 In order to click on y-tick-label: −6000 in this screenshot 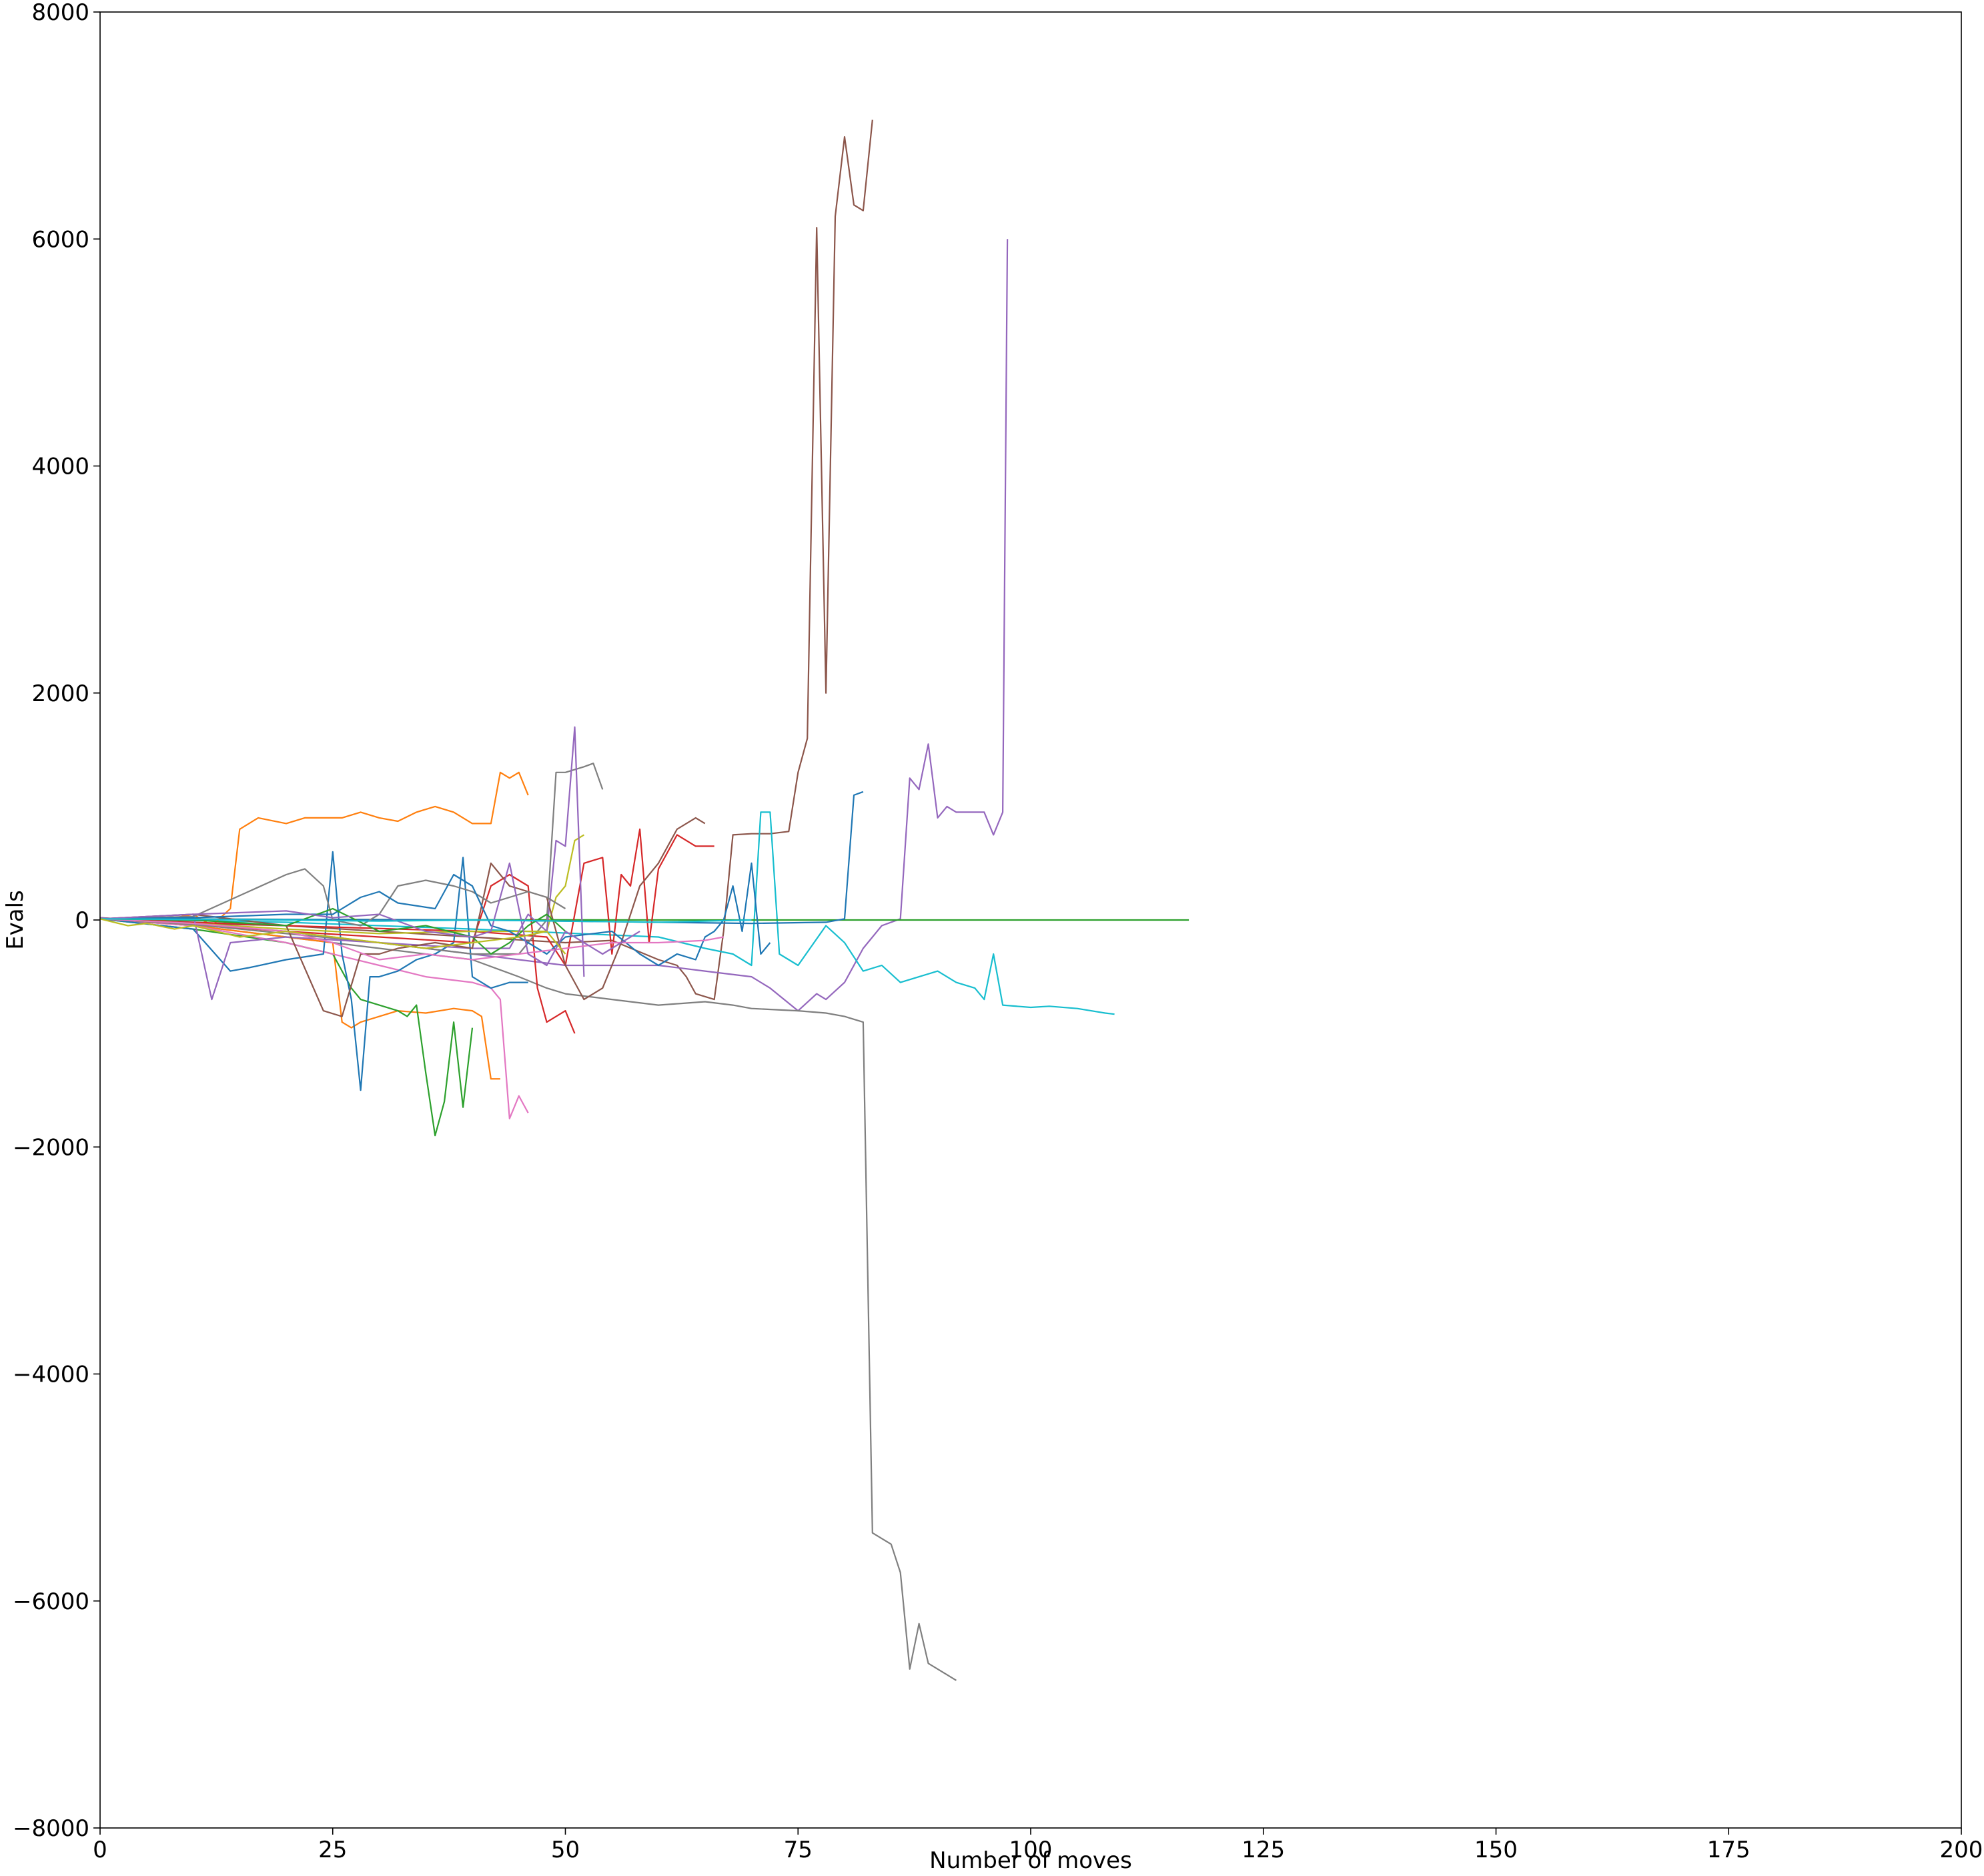, I will do `click(51, 1601)`.